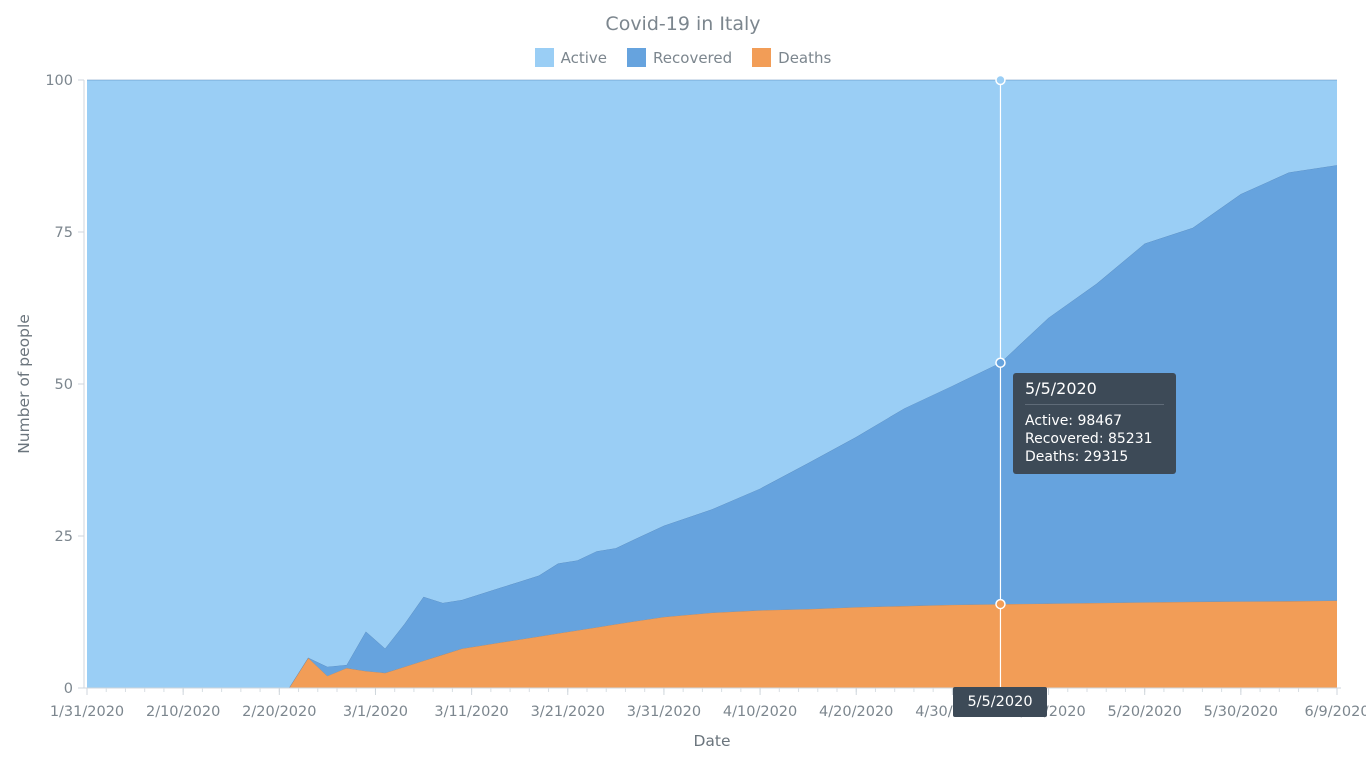 Image resolution: width=1366 pixels, height=768 pixels. What do you see at coordinates (24, 384) in the screenshot?
I see `y-axis-title: Number of people` at bounding box center [24, 384].